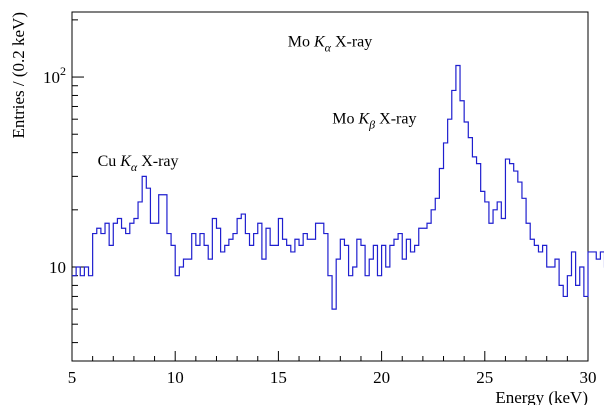 This screenshot has width=604, height=405. I want to click on x-tick-label: 5, so click(72, 377).